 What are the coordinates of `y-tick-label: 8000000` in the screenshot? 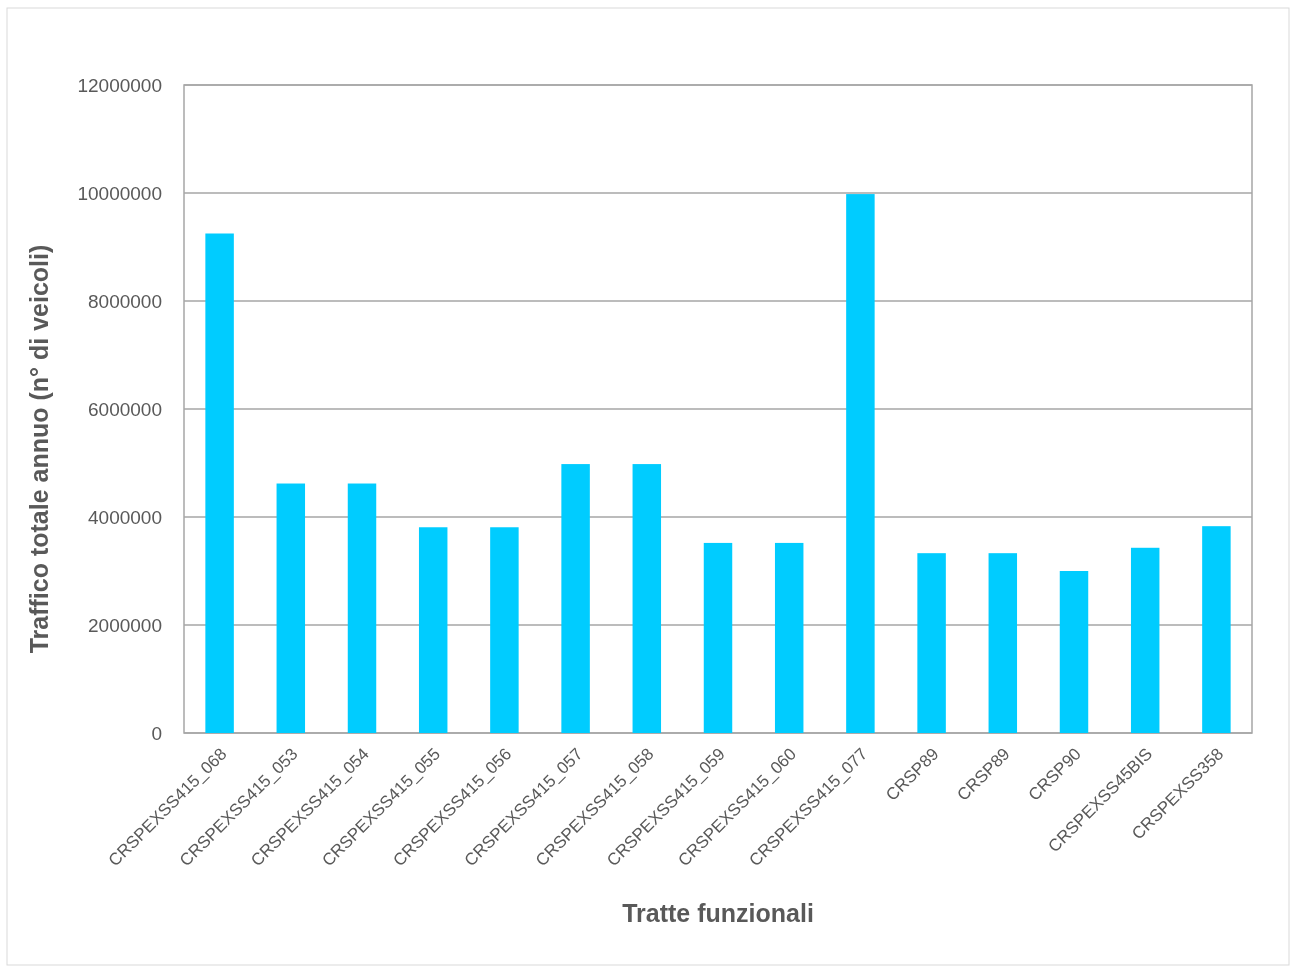 It's located at (125, 301).